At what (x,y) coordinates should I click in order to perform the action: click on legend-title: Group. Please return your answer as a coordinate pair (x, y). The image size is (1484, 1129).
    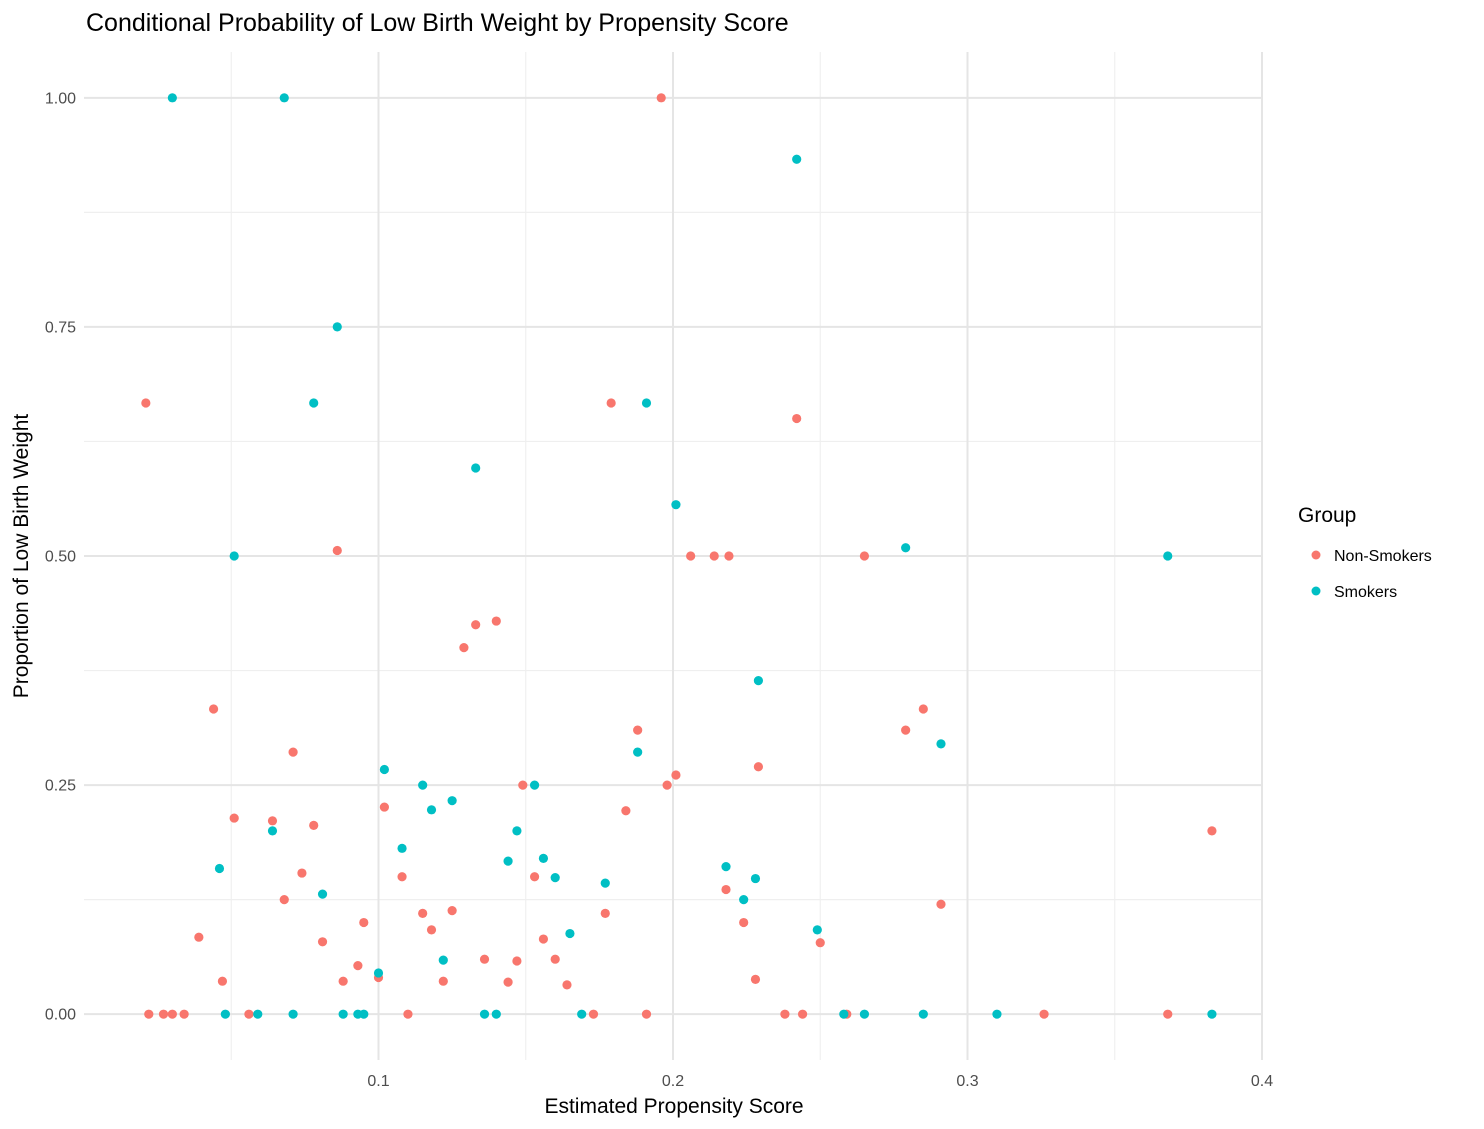
    Looking at the image, I should click on (1327, 515).